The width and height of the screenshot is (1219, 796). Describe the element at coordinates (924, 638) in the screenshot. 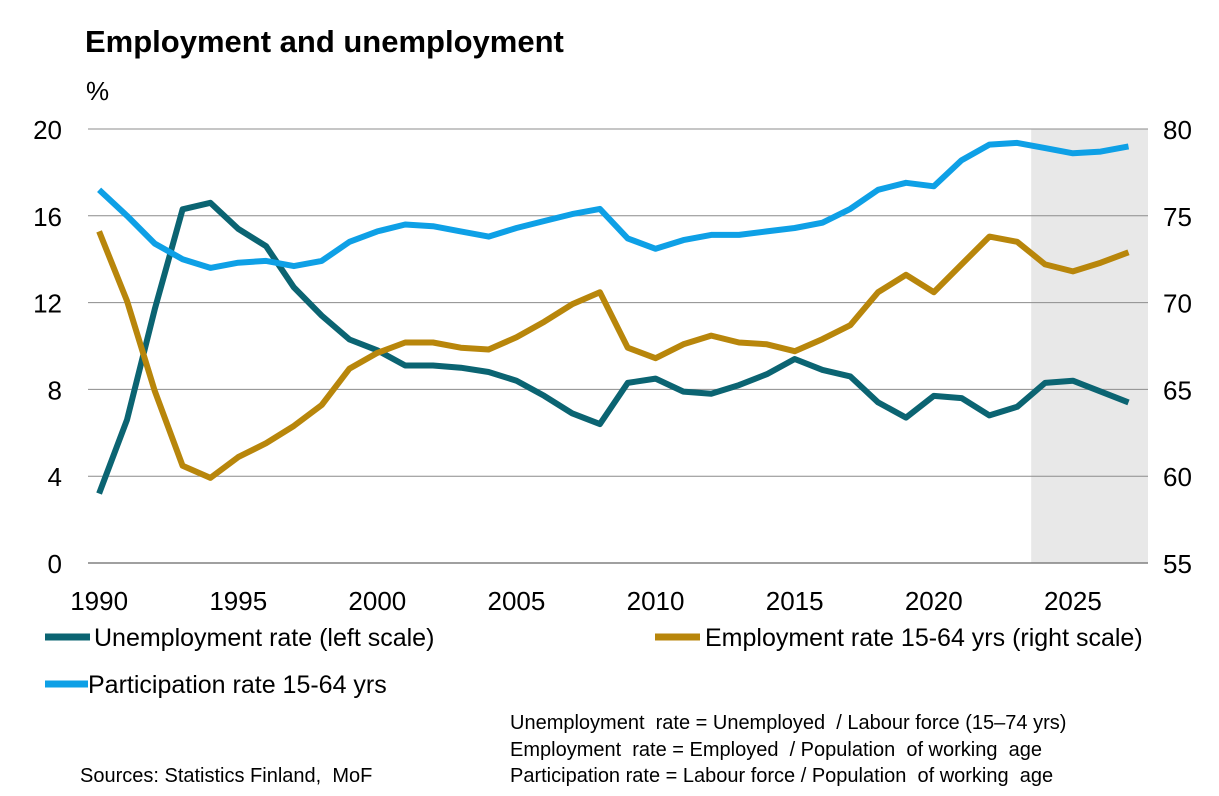

I see `legend-label-employment: Employment rate 15-64 yrs (right scale)` at that location.